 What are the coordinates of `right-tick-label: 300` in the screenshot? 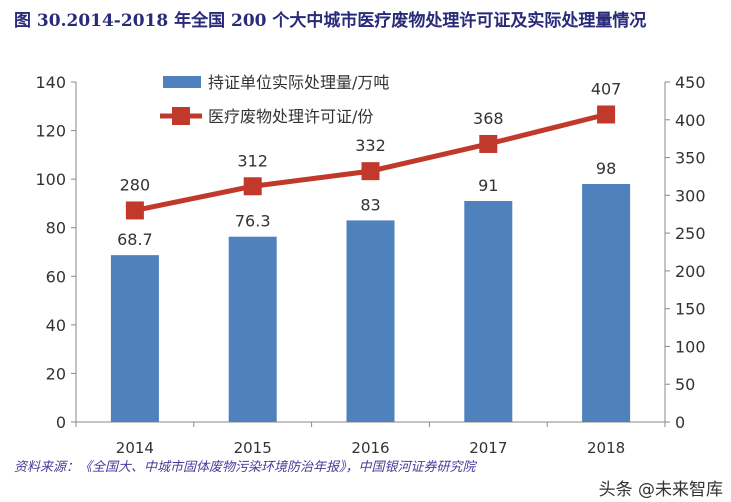 It's located at (690, 195).